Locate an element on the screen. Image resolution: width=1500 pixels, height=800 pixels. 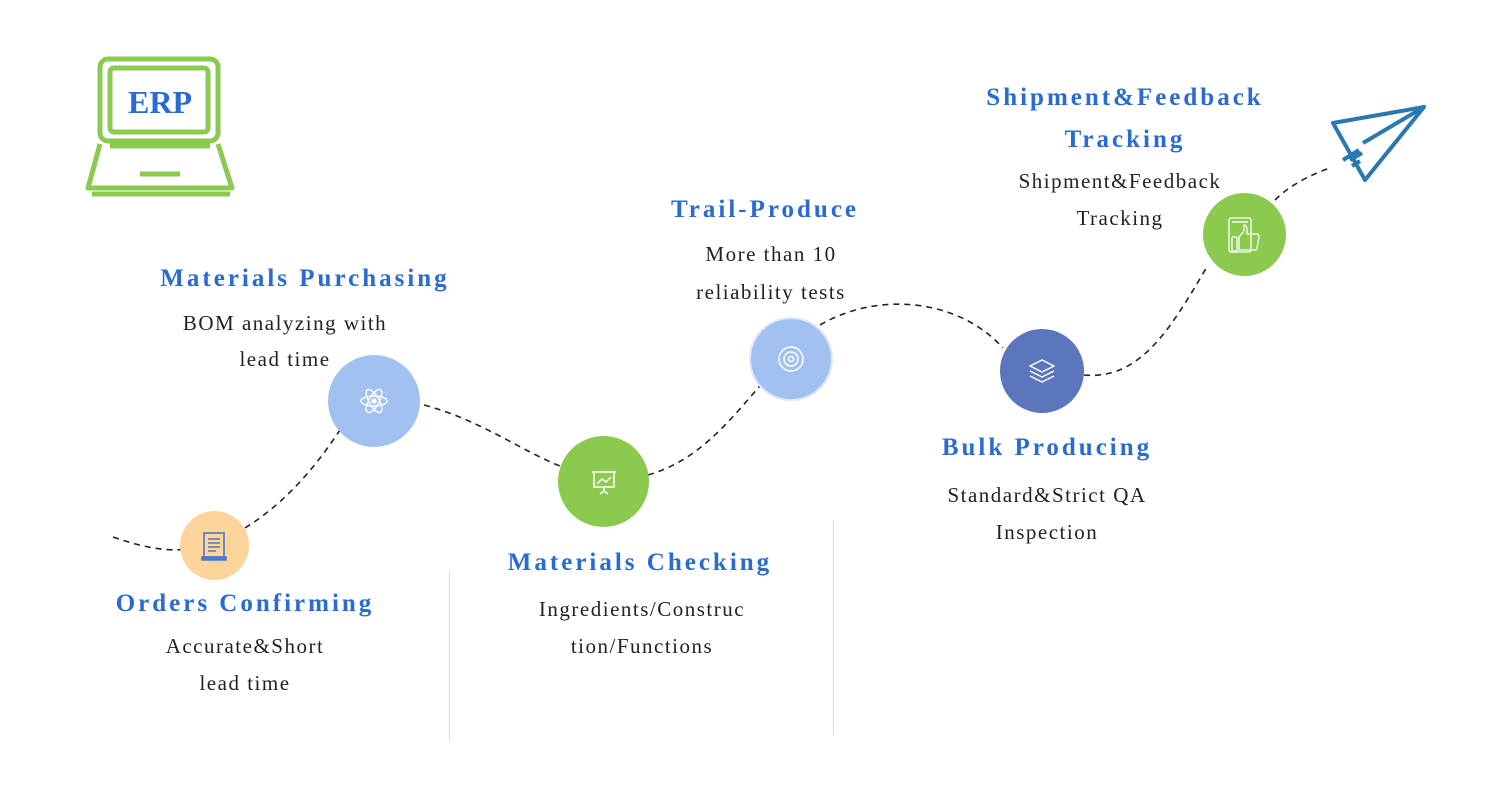
presentation-icon is located at coordinates (603, 482).